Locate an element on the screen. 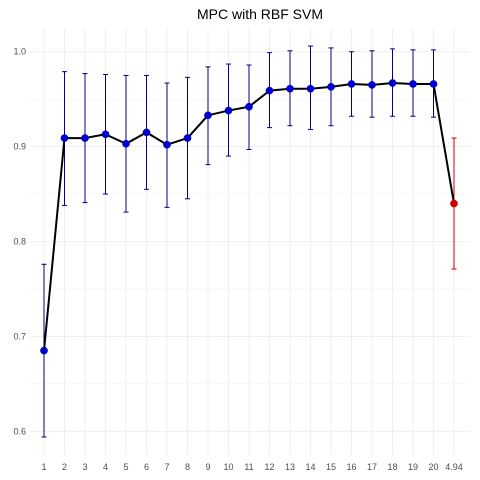  x-tick-label: 6 is located at coordinates (146, 467).